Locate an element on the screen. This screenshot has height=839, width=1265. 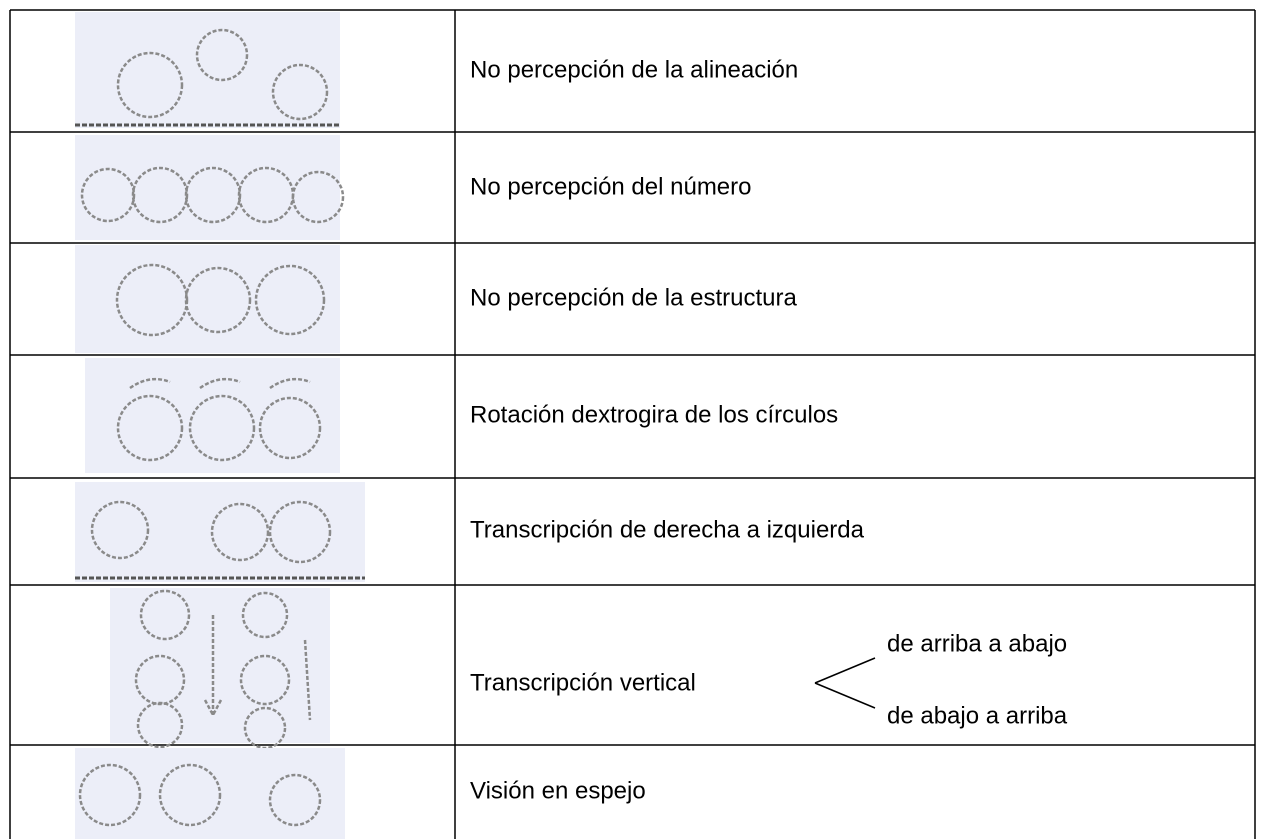
row-label: No percepción de la alineación is located at coordinates (634, 69).